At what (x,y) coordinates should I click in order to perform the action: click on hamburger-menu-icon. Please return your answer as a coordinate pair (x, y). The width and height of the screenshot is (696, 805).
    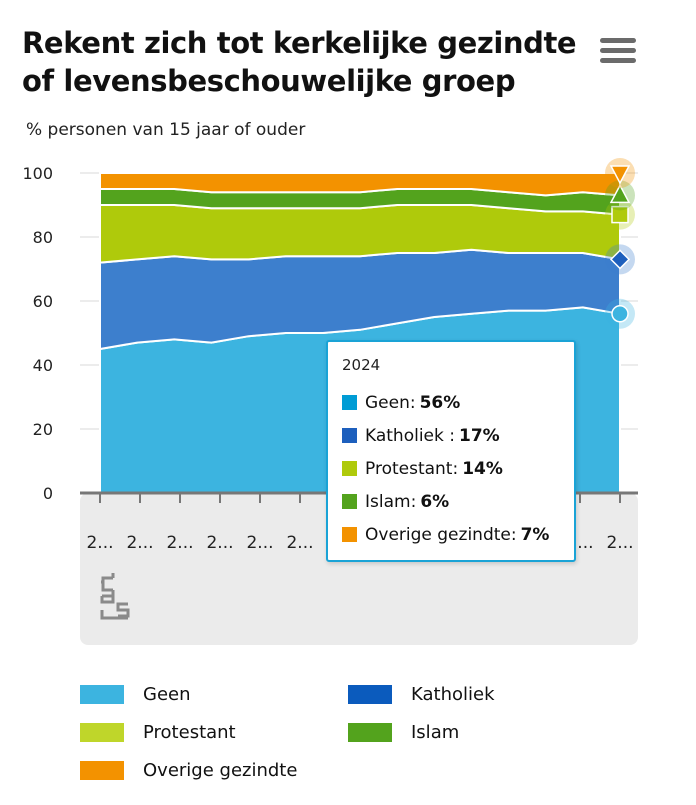
    Looking at the image, I should click on (618, 52).